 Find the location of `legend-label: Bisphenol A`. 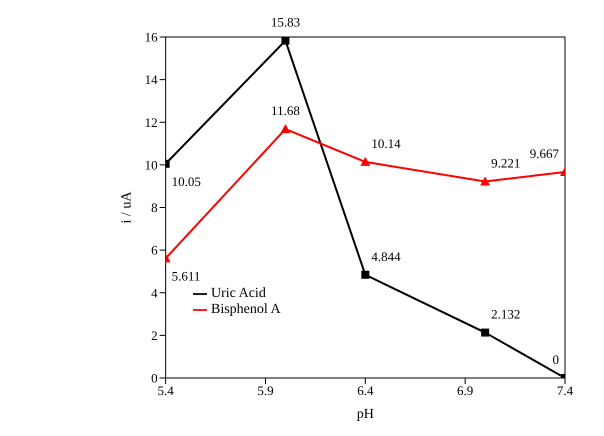

legend-label: Bisphenol A is located at coordinates (246, 309).